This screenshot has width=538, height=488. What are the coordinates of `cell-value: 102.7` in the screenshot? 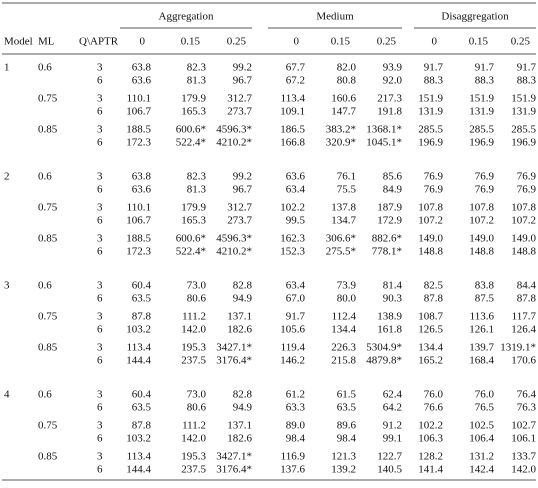 It's located at (523, 426).